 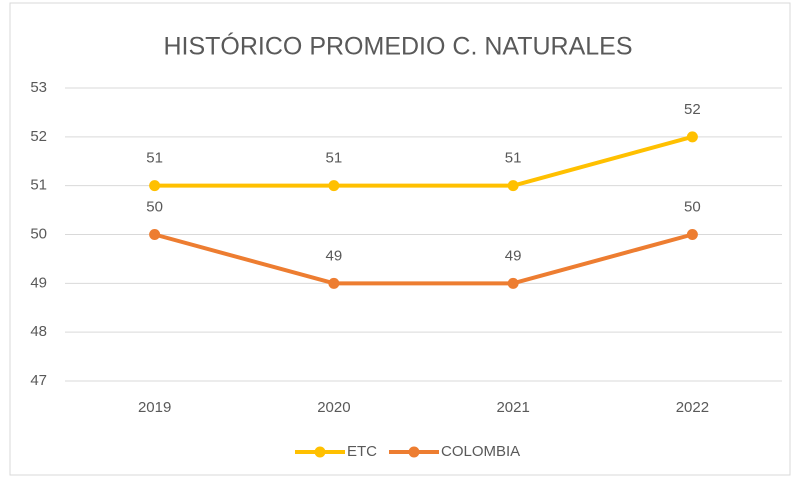 I want to click on x-tick-label: 2022, so click(x=692, y=407).